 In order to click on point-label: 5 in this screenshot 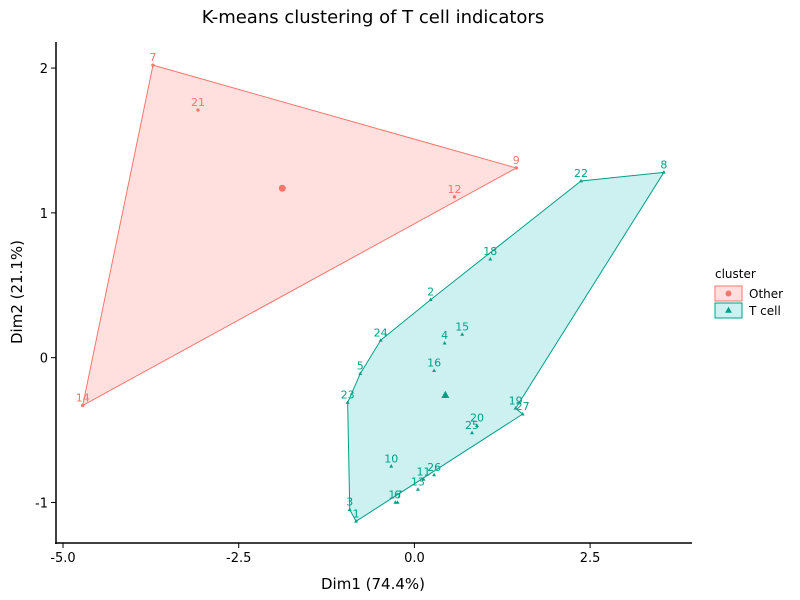, I will do `click(360, 366)`.